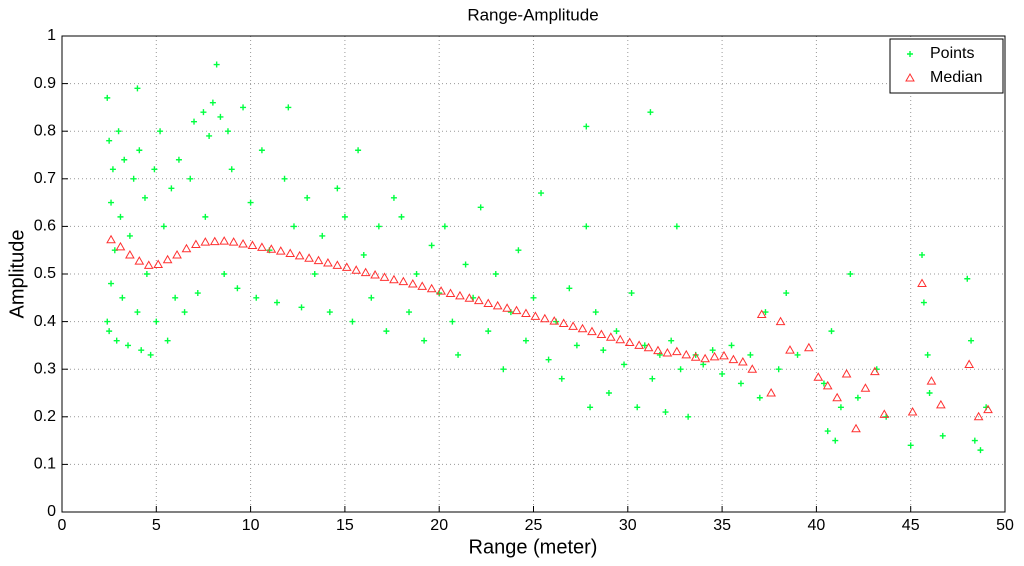 The height and width of the screenshot is (566, 1024). I want to click on y-tick-label: 0.8, so click(45, 130).